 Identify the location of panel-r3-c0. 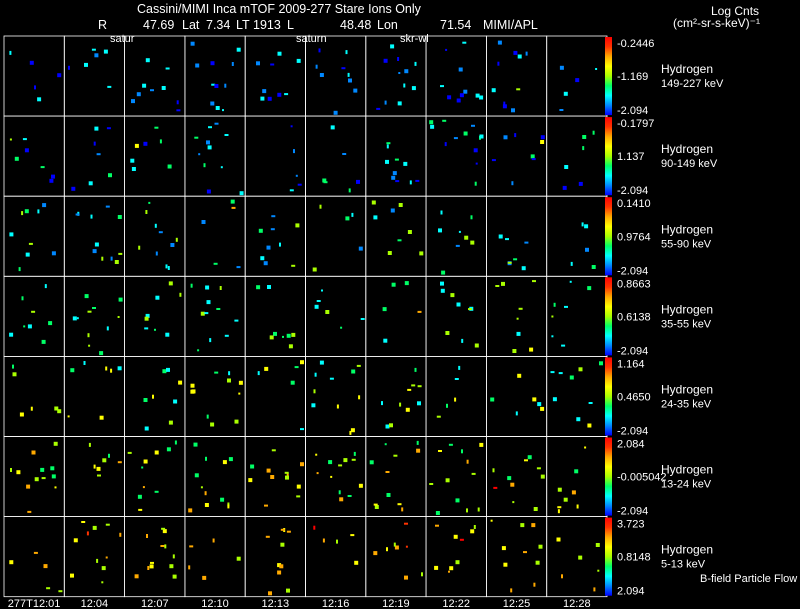
(34, 316).